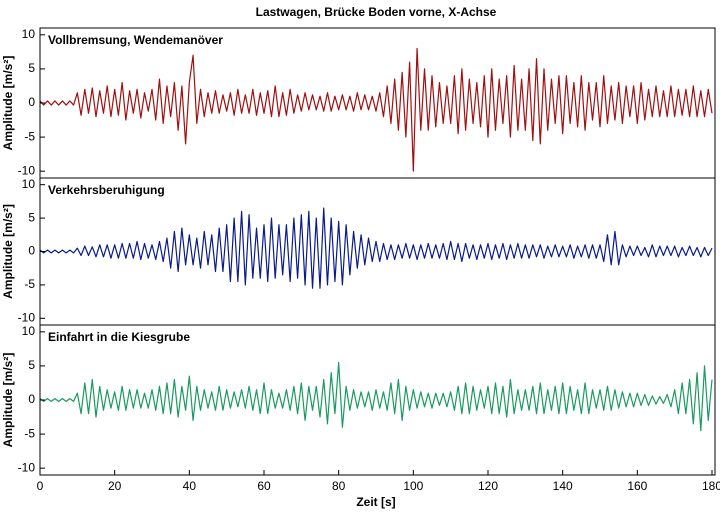  I want to click on x-tick-label: 20, so click(115, 486).